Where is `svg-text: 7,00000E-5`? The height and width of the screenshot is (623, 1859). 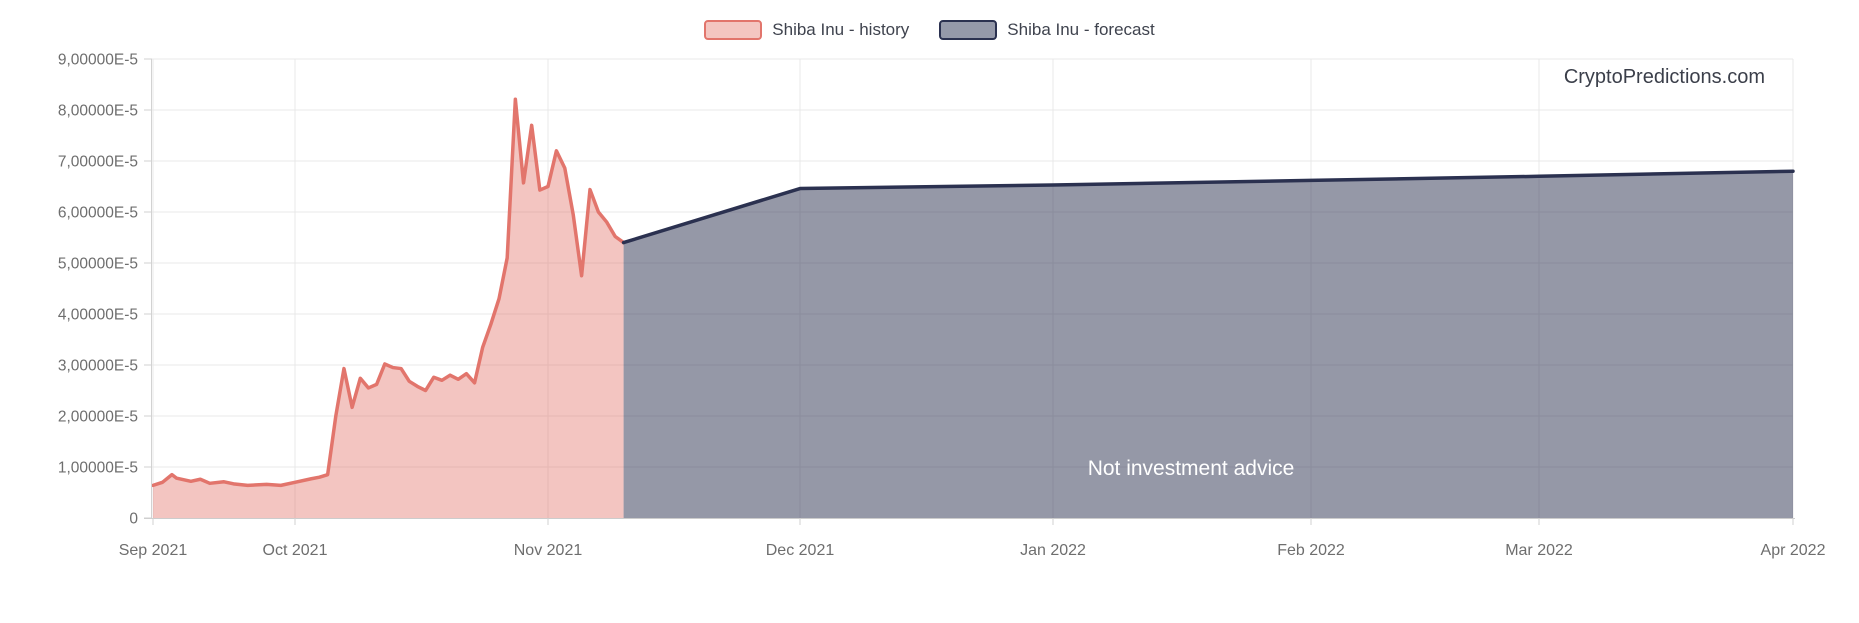
svg-text: 7,00000E-5 is located at coordinates (98, 162).